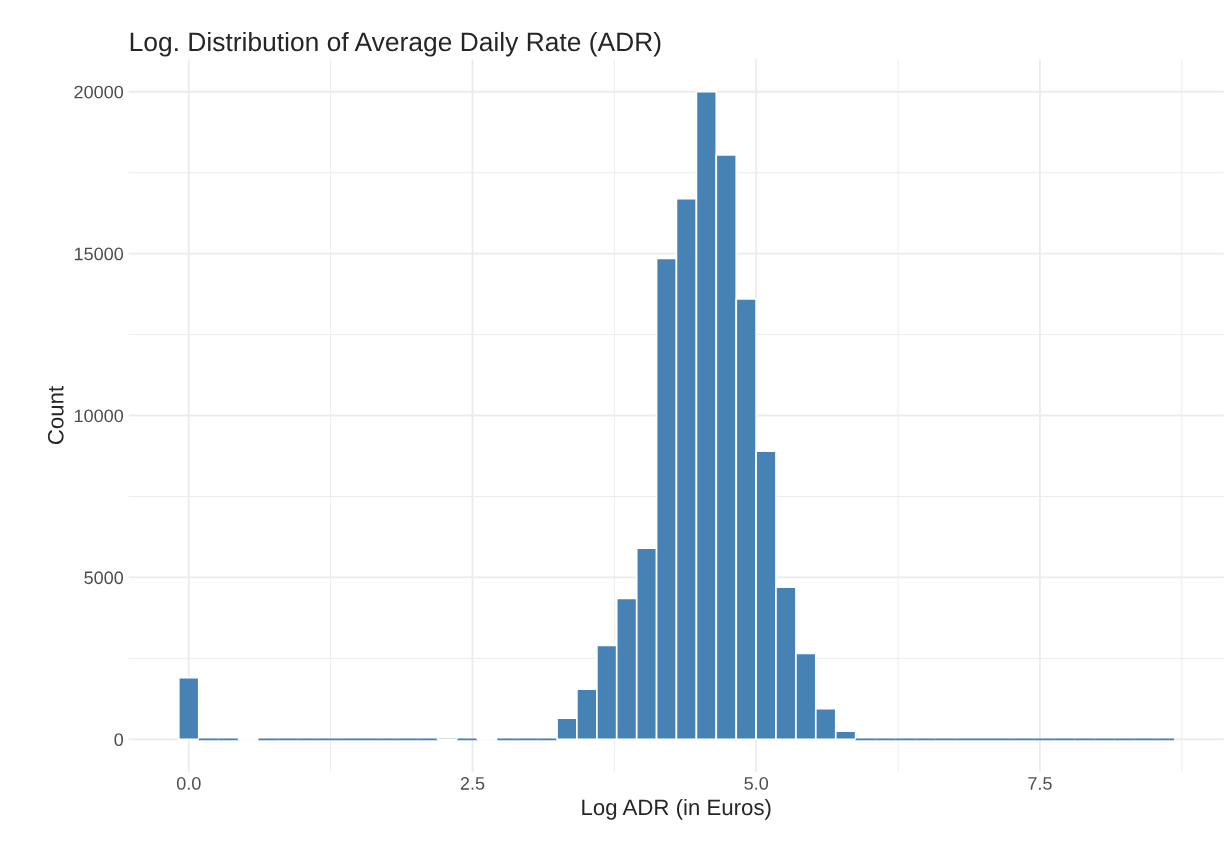 The width and height of the screenshot is (1225, 848). What do you see at coordinates (1040, 783) in the screenshot?
I see `x-tick-label: 7.5` at bounding box center [1040, 783].